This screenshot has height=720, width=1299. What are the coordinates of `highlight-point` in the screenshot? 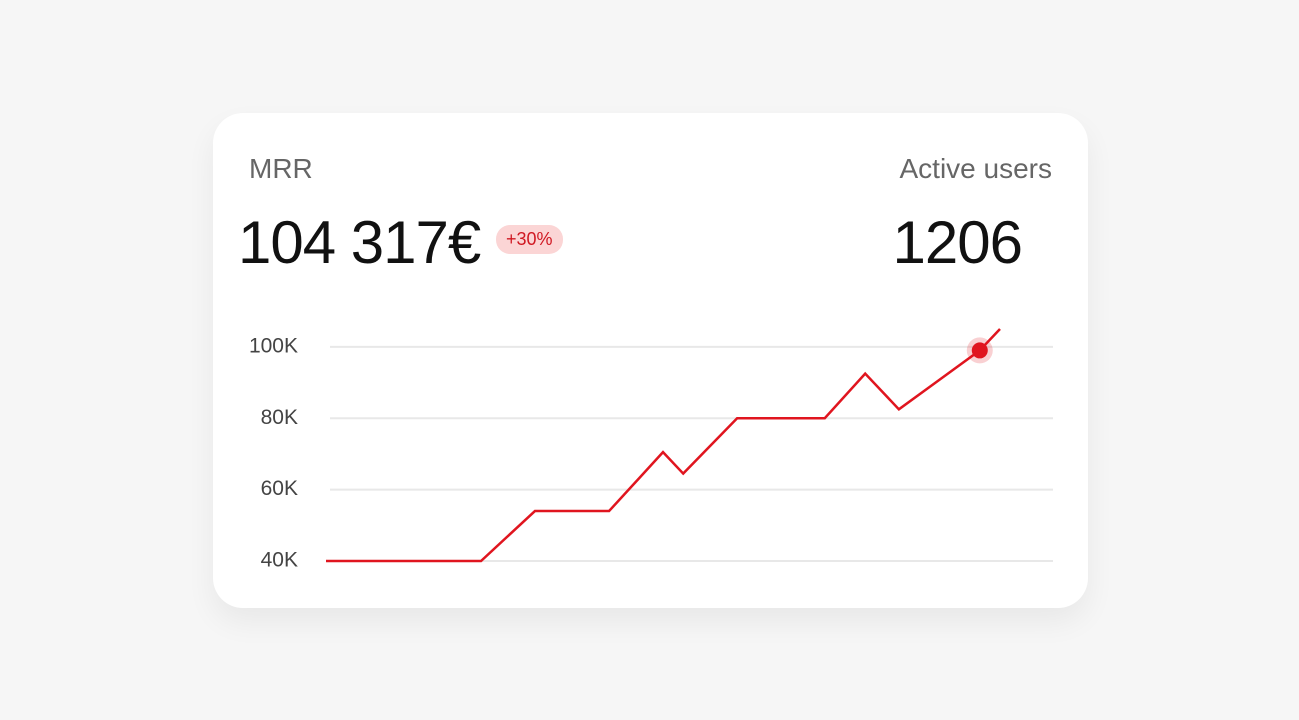 It's located at (979, 350).